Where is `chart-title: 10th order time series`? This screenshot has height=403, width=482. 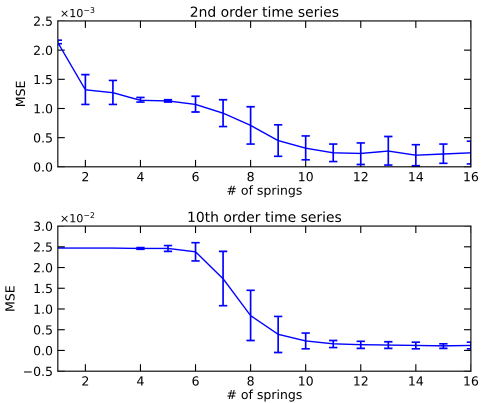 chart-title: 10th order time series is located at coordinates (265, 216).